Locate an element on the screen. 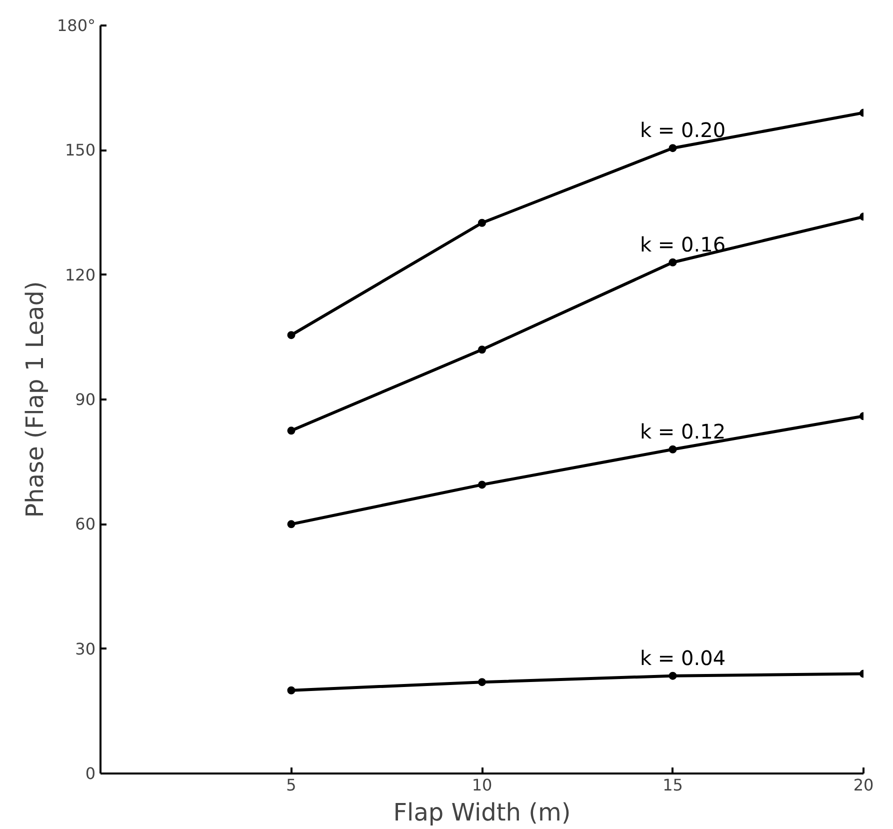  y-axis-title: Phase (Flap 1 Lead) is located at coordinates (34, 399).